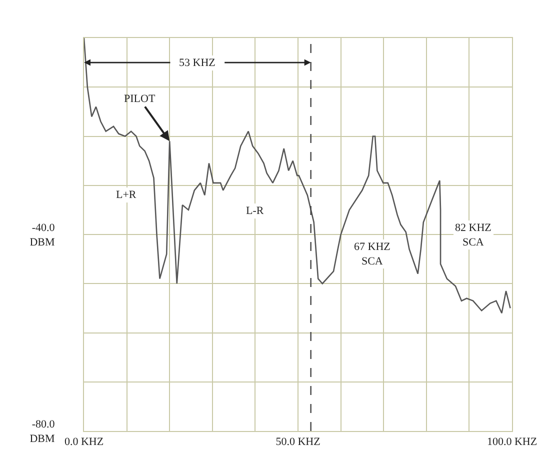 This screenshot has width=549, height=460. I want to click on x-tick-label: 50.0 KHZ, so click(298, 442).